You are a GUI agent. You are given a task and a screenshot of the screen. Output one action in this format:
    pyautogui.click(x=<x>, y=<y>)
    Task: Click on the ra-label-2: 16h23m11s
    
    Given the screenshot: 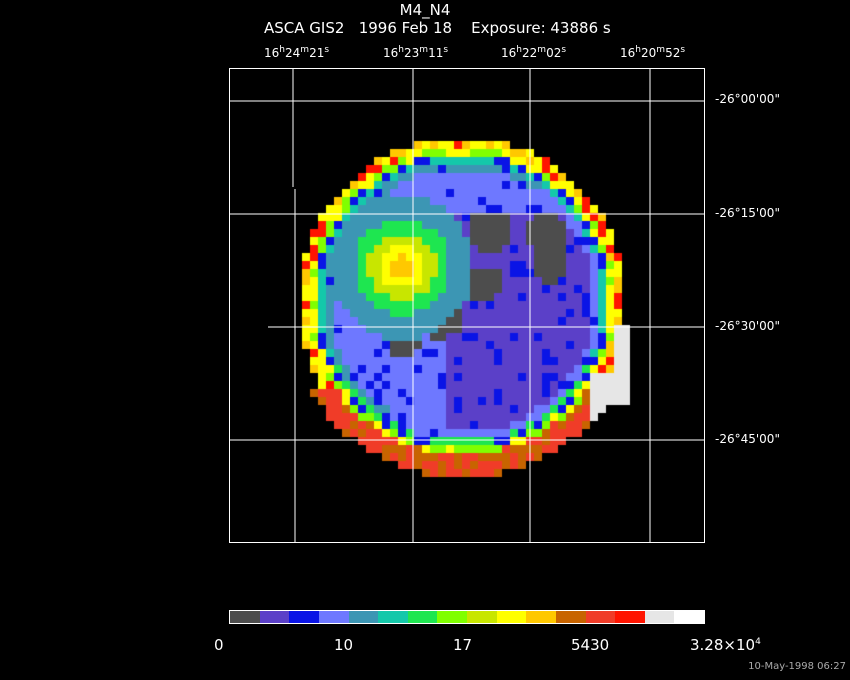 What is the action you would take?
    pyautogui.click(x=416, y=52)
    